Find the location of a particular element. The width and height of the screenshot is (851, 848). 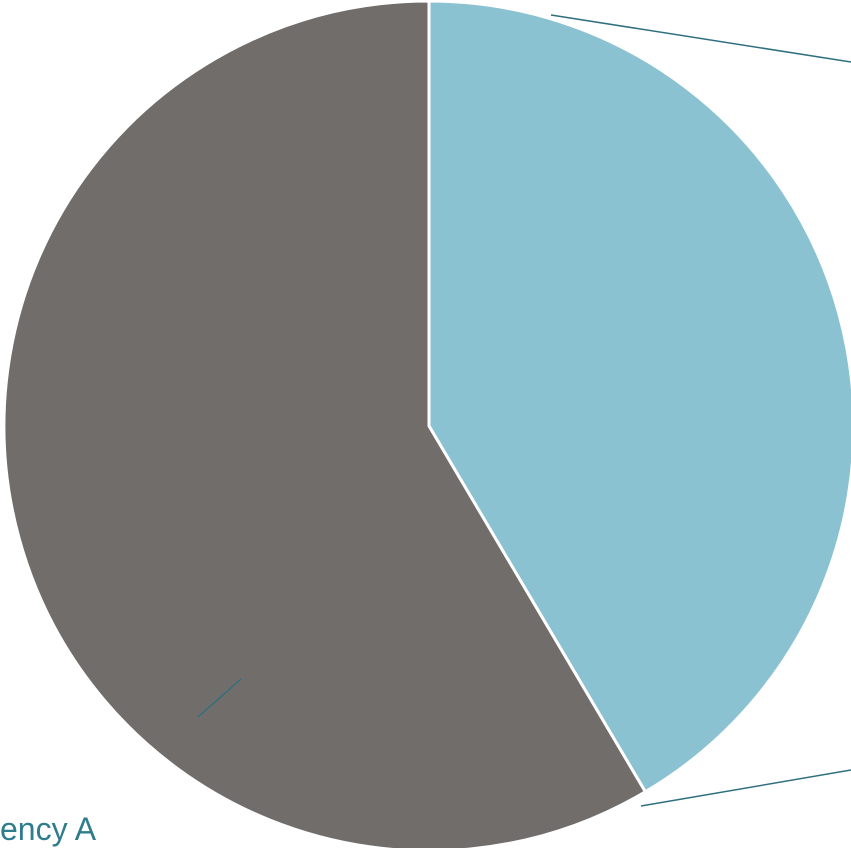

leader-line-inner is located at coordinates (219, 698).